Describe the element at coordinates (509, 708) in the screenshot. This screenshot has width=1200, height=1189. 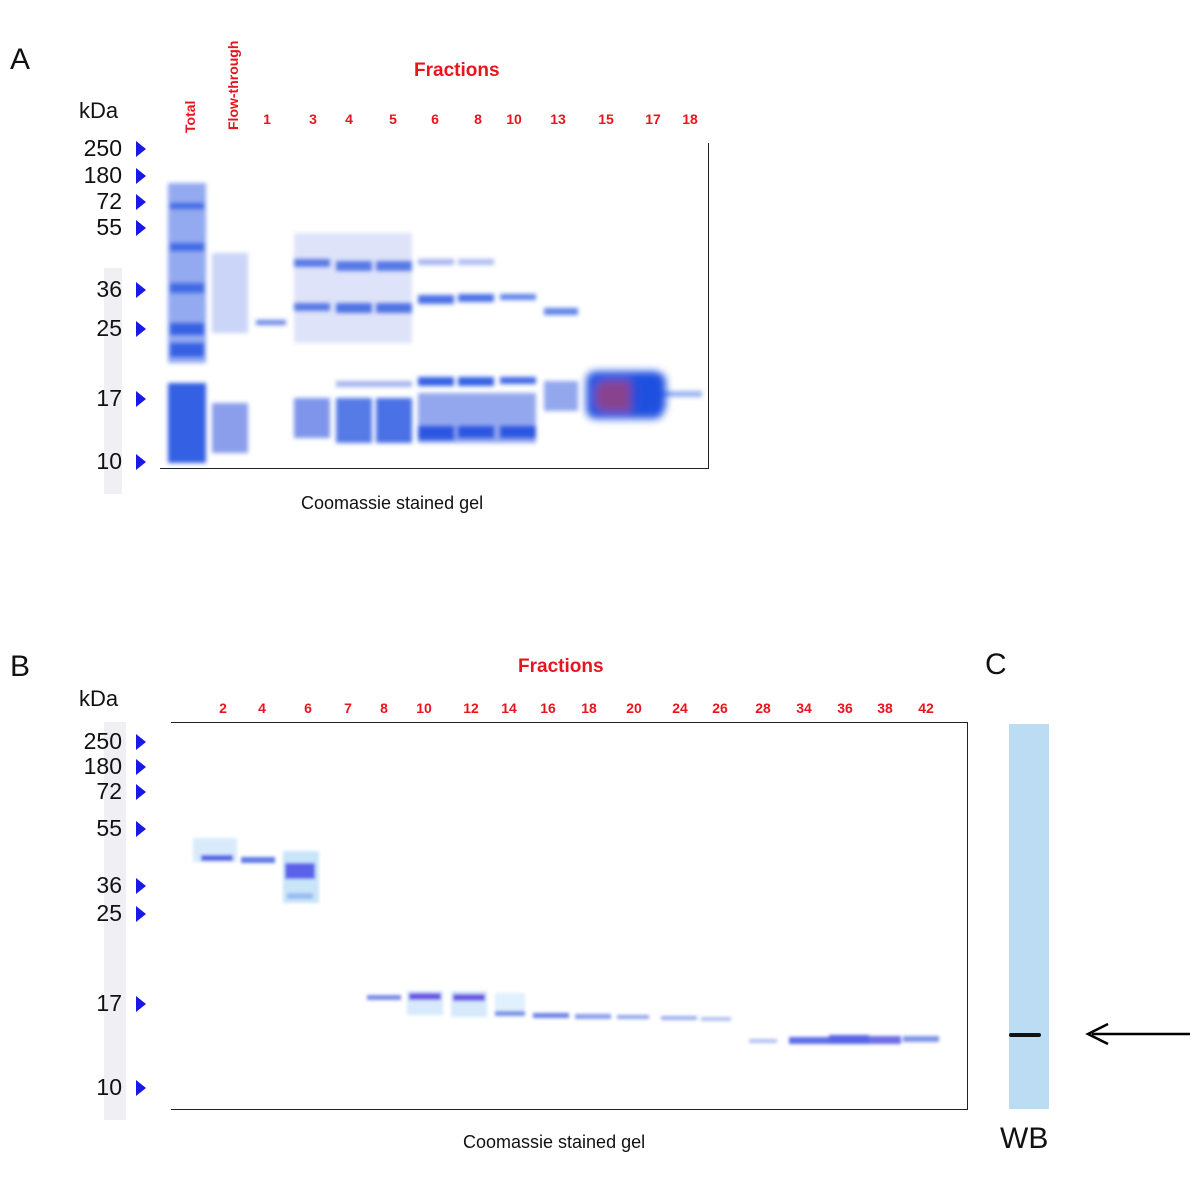
I see `panel-b-fraction-14: 14` at that location.